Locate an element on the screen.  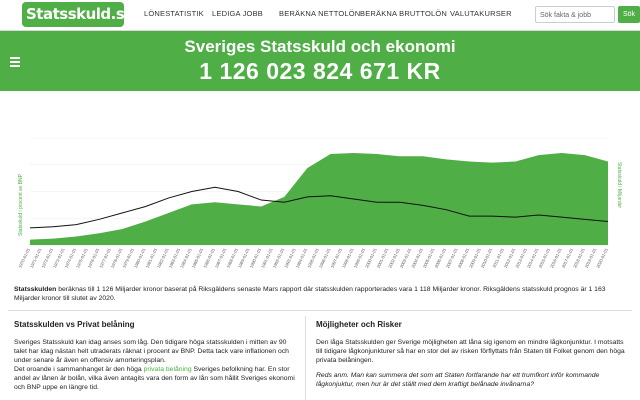
left-p2-start: Det oroande i sammanhanget är den höga is located at coordinates (79, 369).